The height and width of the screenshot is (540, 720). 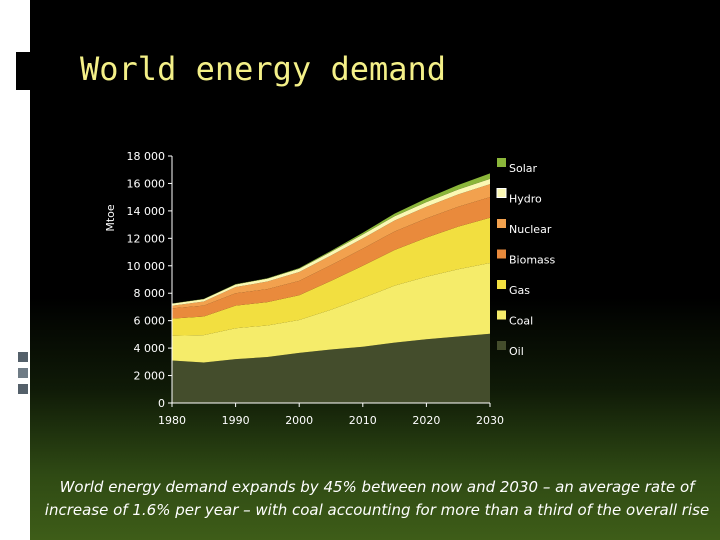 What do you see at coordinates (263, 69) in the screenshot?
I see `slide-title: World energy demand` at bounding box center [263, 69].